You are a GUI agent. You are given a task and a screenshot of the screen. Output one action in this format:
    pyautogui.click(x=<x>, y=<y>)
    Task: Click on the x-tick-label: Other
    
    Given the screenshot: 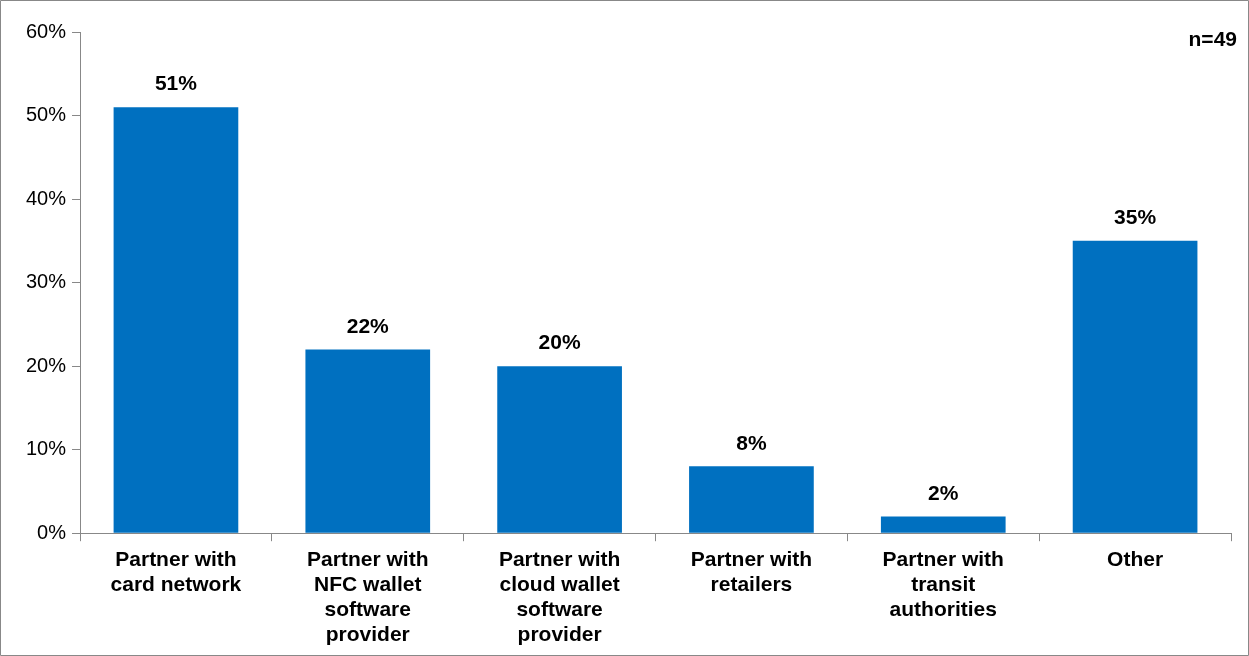 What is the action you would take?
    pyautogui.click(x=1135, y=558)
    